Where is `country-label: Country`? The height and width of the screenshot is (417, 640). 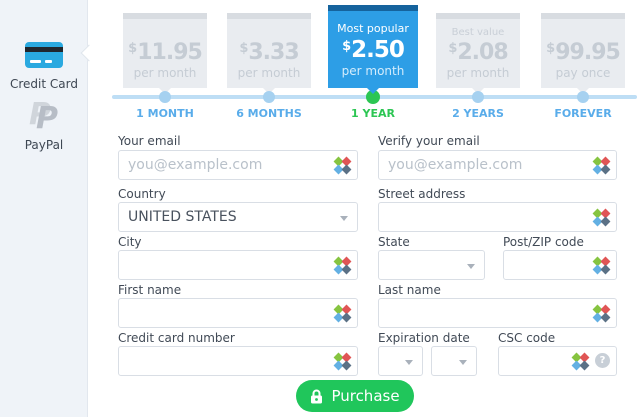
country-label: Country is located at coordinates (142, 194).